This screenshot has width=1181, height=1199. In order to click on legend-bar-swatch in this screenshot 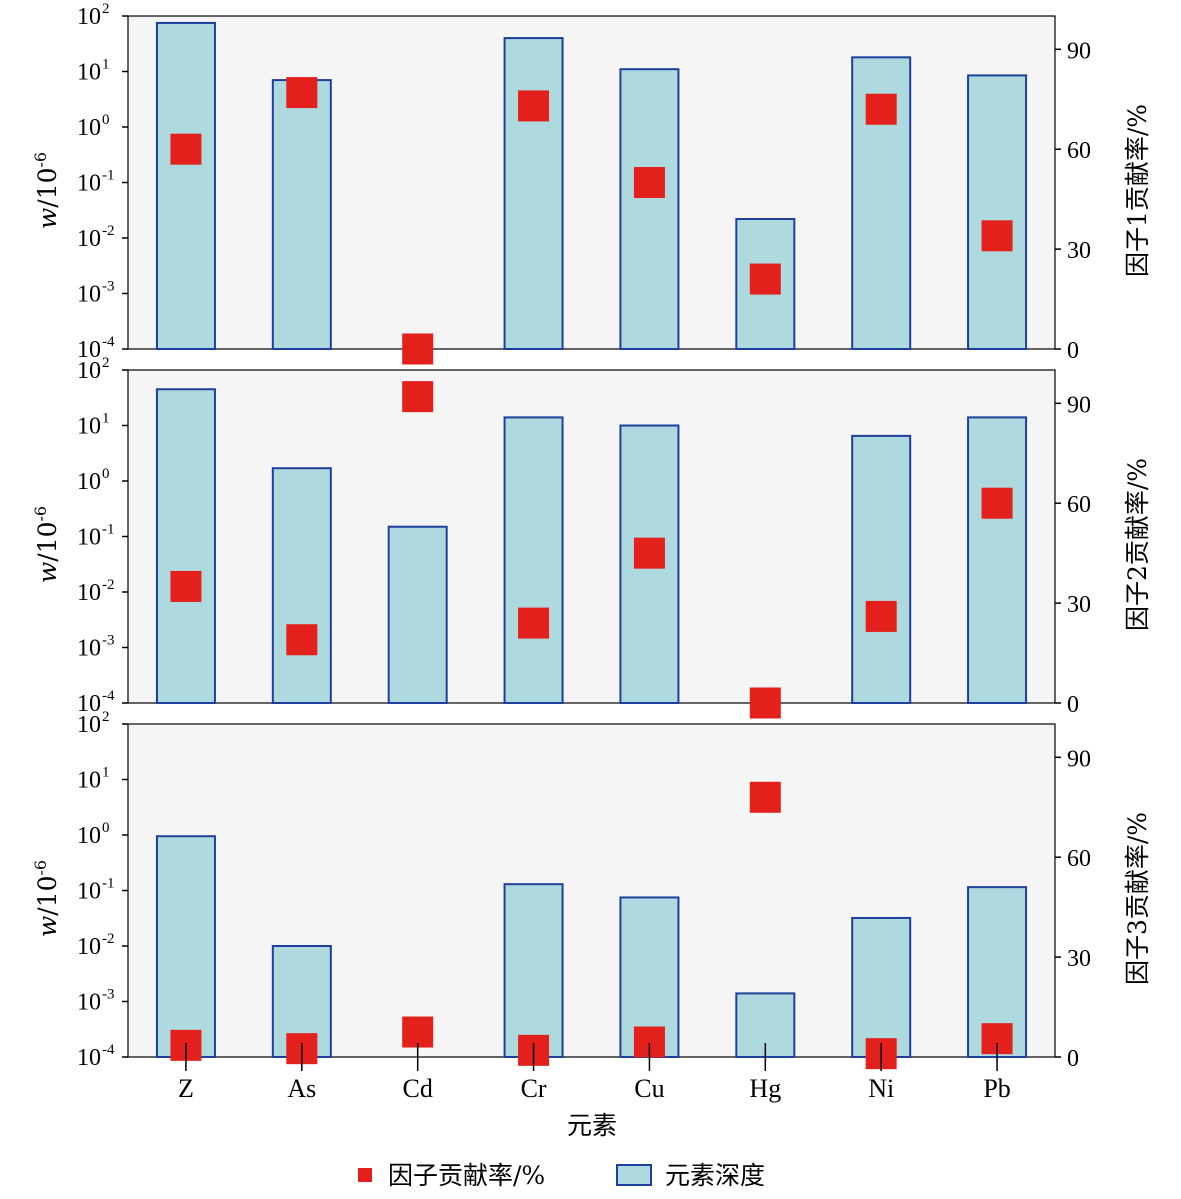, I will do `click(634, 1175)`.